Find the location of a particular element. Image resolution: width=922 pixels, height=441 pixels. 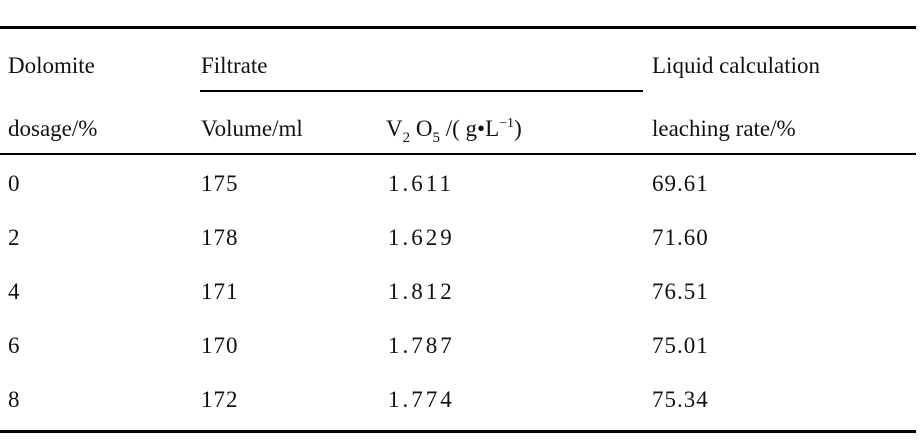

v2o5-v: V is located at coordinates (394, 128).